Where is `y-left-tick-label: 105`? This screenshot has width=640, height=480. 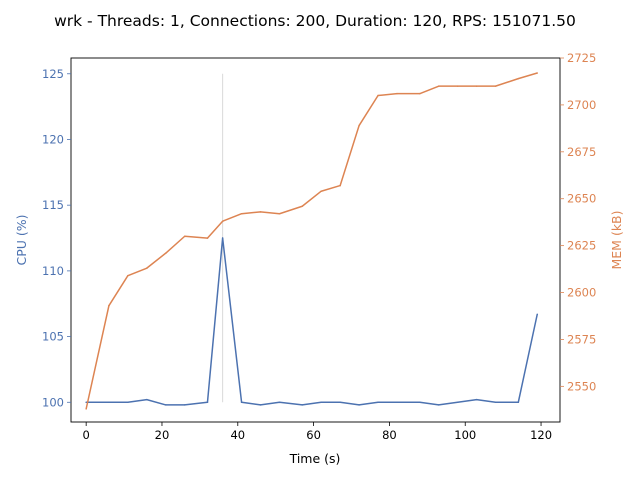 y-left-tick-label: 105 is located at coordinates (53, 337).